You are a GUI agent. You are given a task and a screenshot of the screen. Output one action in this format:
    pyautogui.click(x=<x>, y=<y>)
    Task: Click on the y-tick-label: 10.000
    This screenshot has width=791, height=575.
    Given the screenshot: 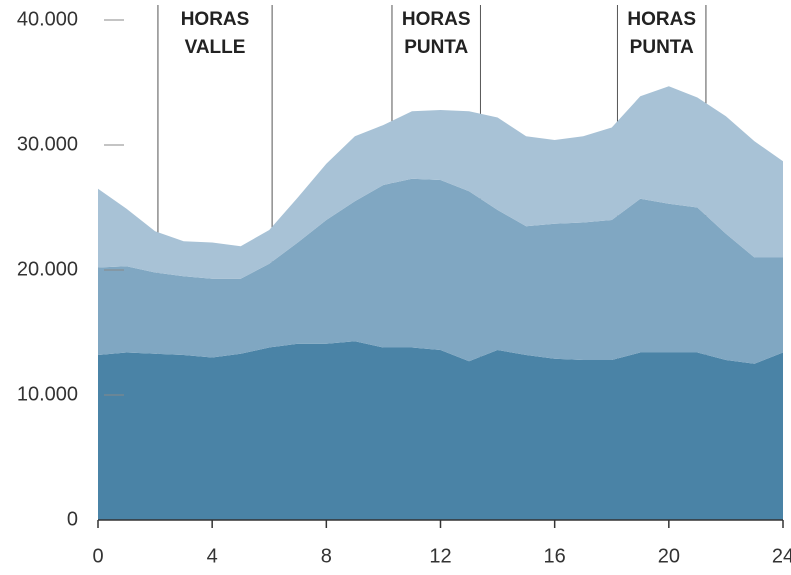 What is the action you would take?
    pyautogui.click(x=47, y=394)
    